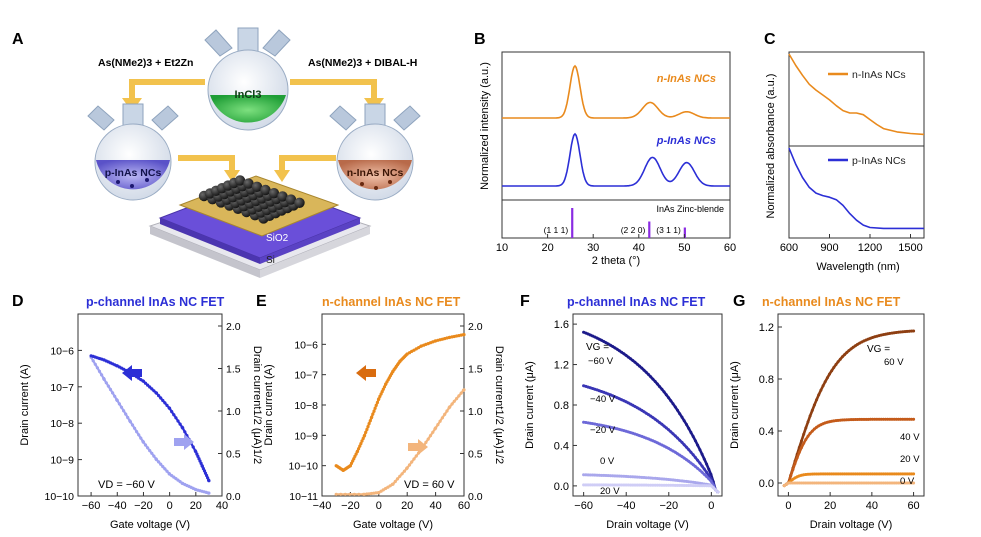 Image resolution: width=981 pixels, height=537 pixels. Describe the element at coordinates (907, 481) in the screenshot. I see `curve-label: 0 V` at that location.